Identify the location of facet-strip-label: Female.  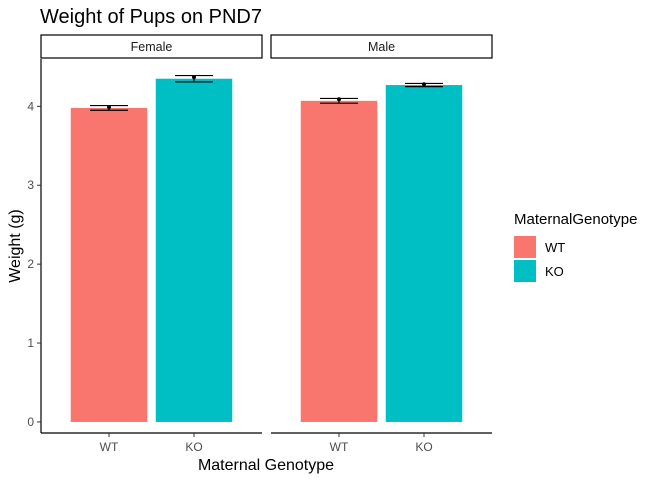
(152, 47).